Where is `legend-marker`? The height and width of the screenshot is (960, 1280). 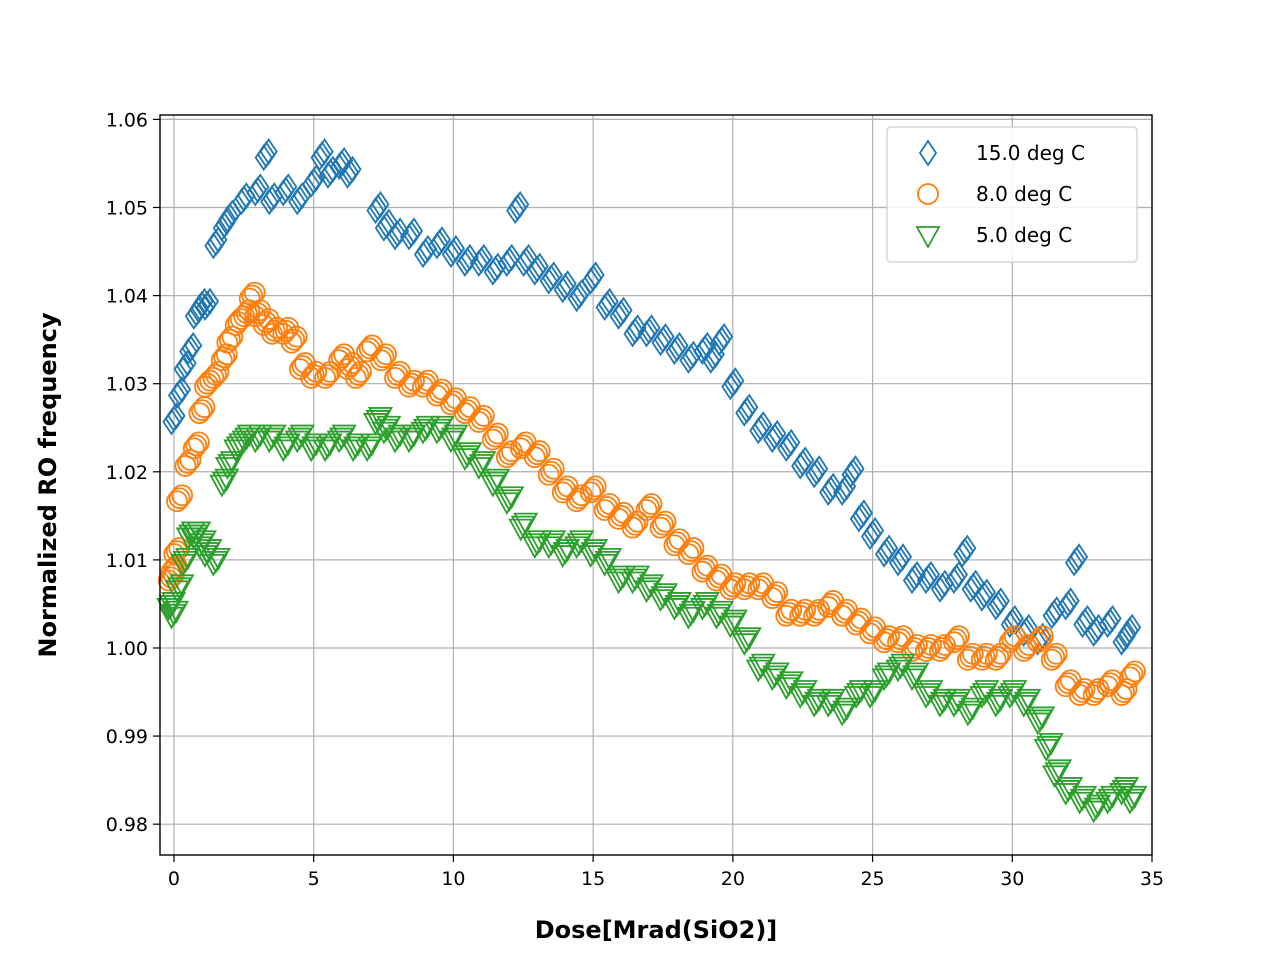 legend-marker is located at coordinates (928, 153).